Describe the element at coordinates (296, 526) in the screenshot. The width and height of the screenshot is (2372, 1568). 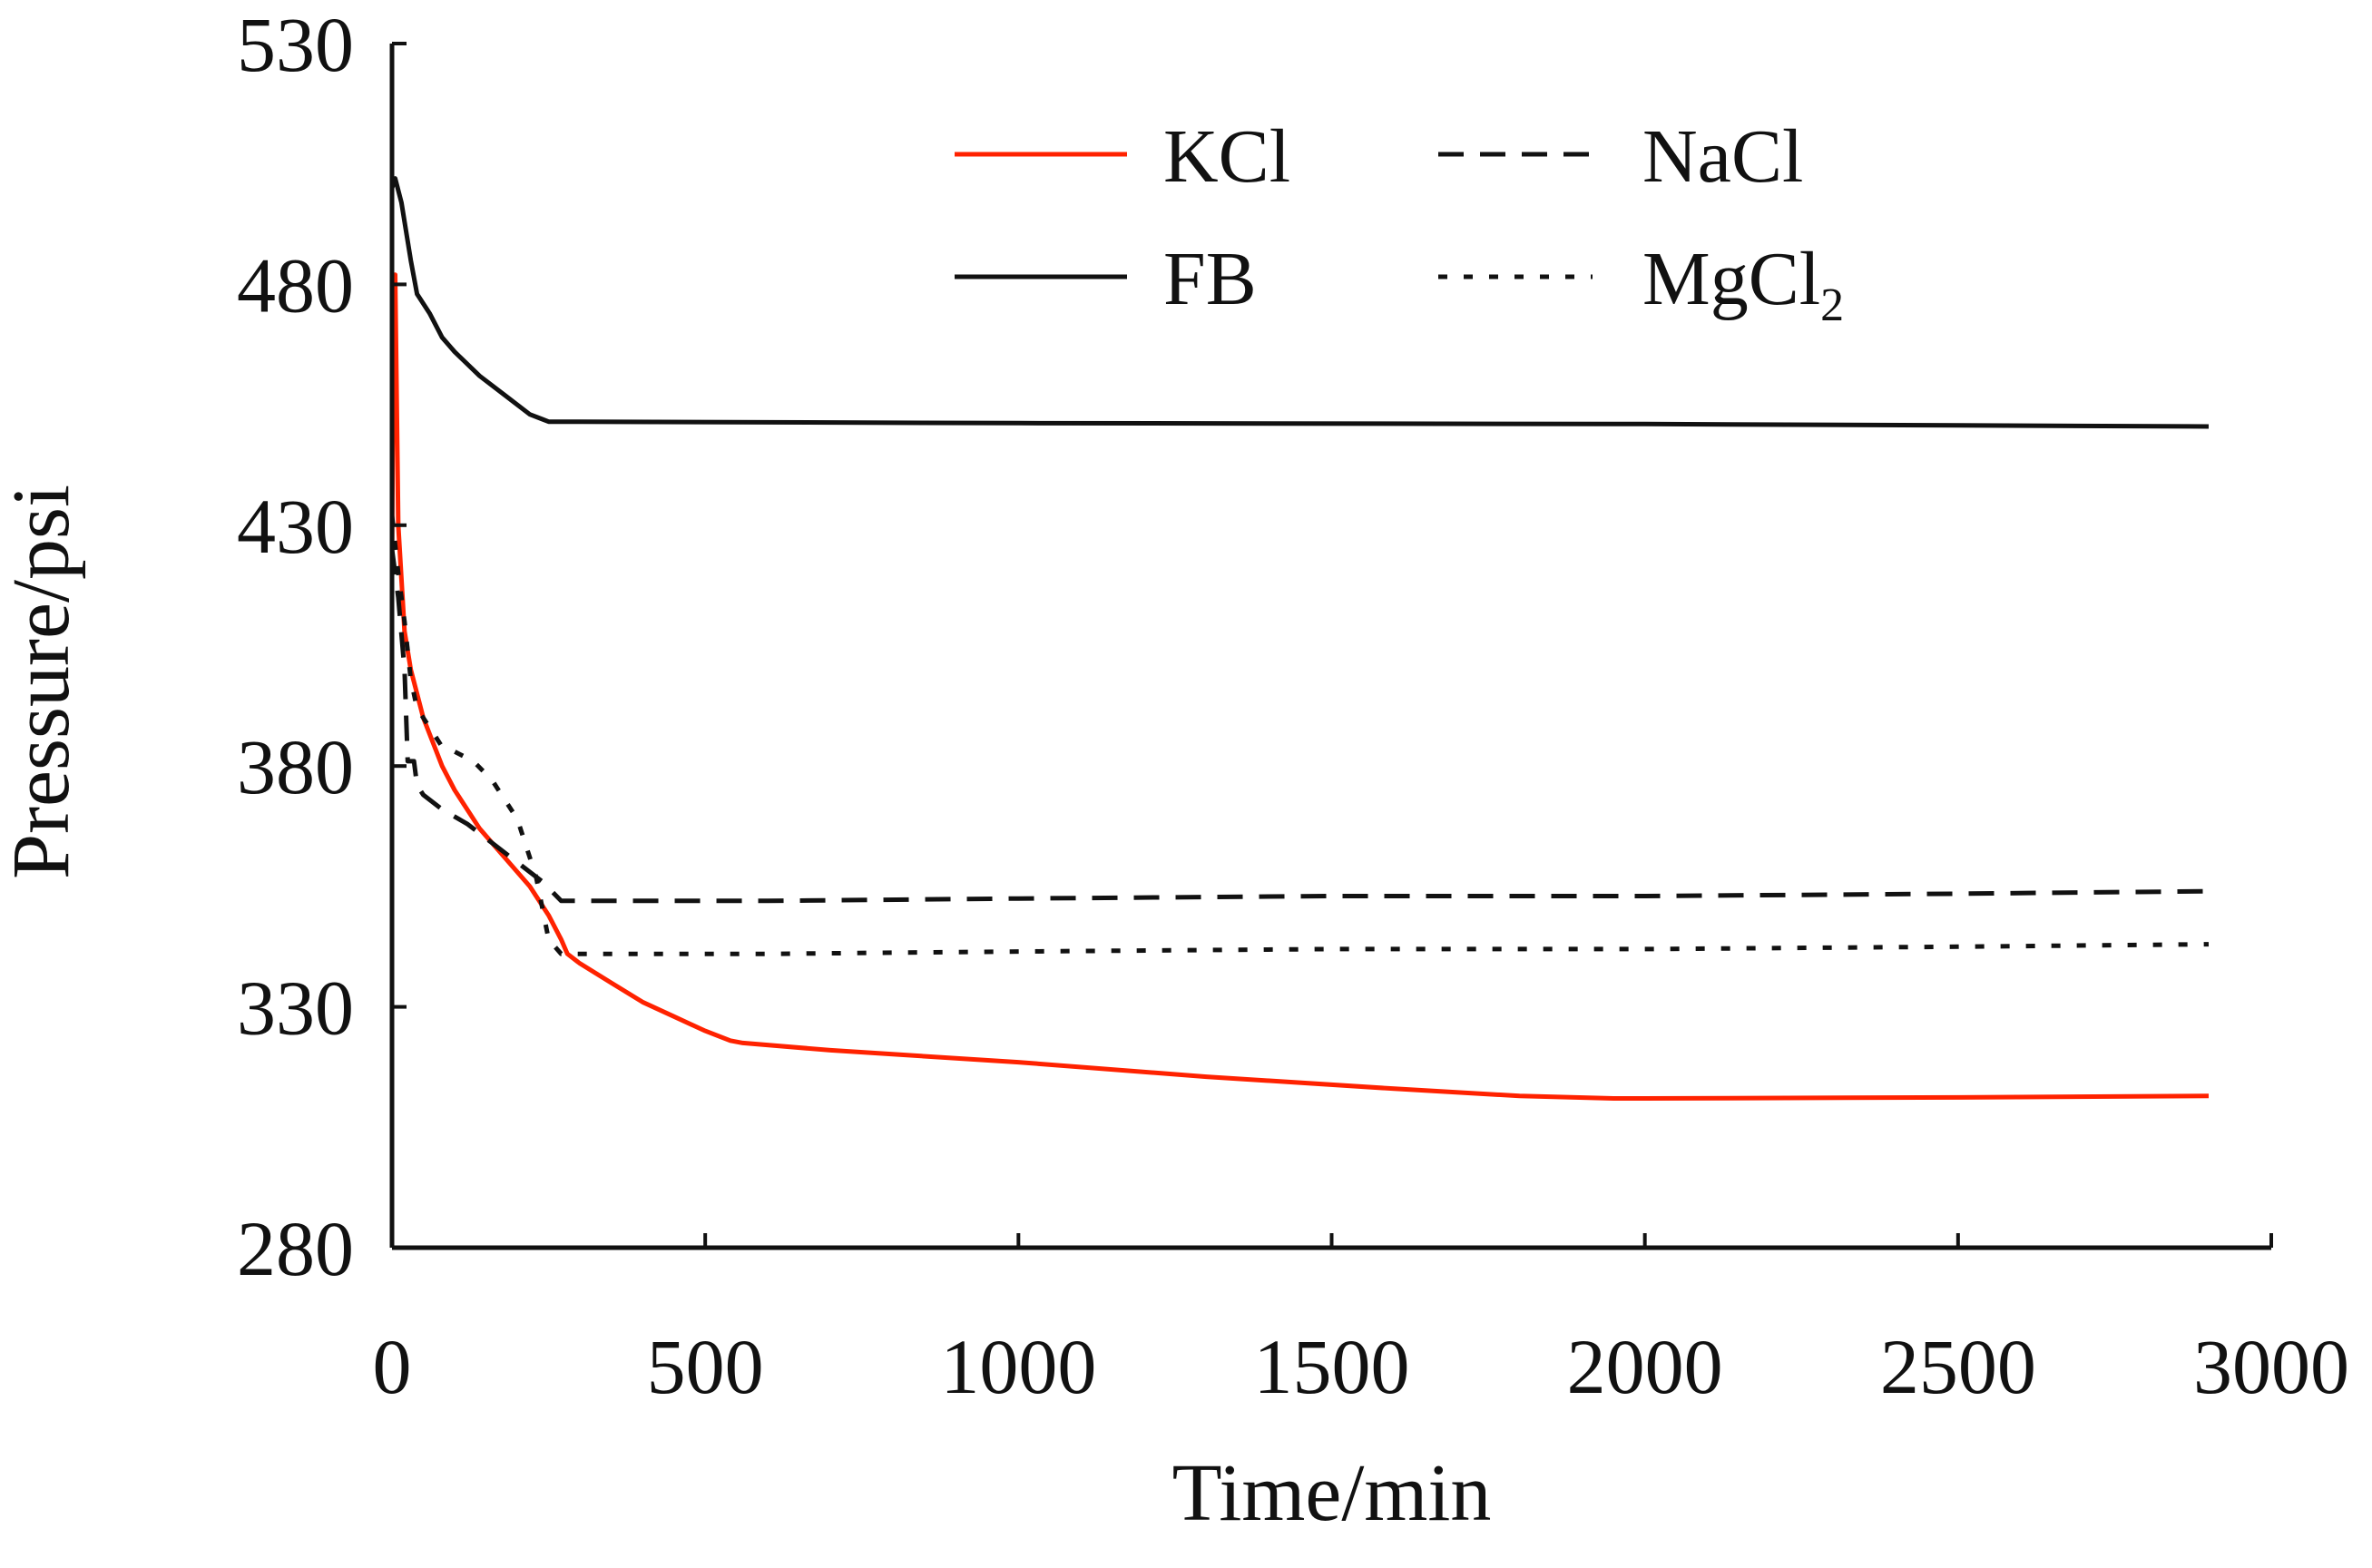
I see `y-tick-label: 430` at that location.